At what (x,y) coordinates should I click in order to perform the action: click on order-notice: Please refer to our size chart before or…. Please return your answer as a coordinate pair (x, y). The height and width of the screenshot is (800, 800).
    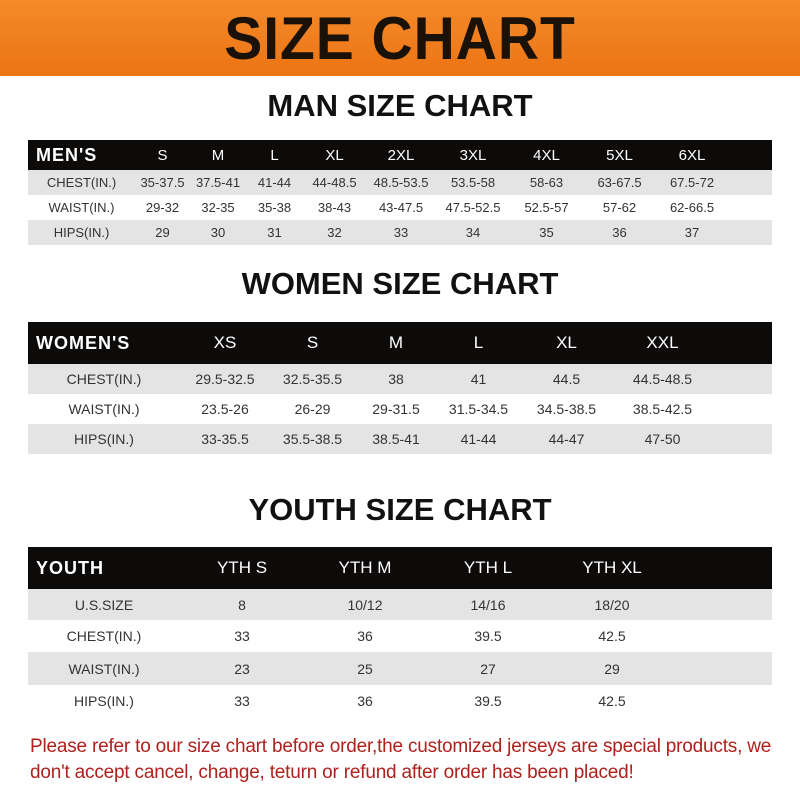
    Looking at the image, I should click on (401, 759).